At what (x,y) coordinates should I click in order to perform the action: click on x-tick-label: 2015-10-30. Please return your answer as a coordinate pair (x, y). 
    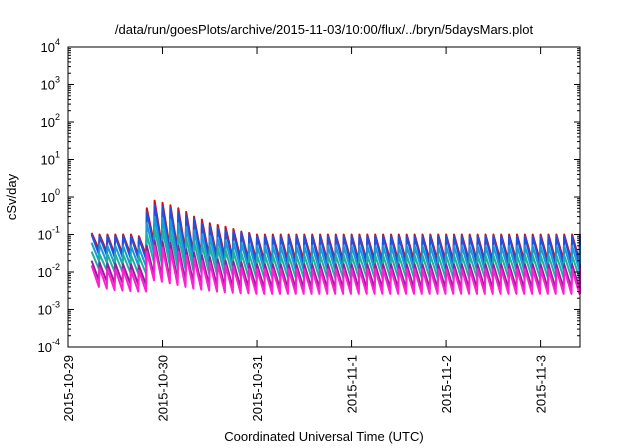
    Looking at the image, I should click on (163, 388).